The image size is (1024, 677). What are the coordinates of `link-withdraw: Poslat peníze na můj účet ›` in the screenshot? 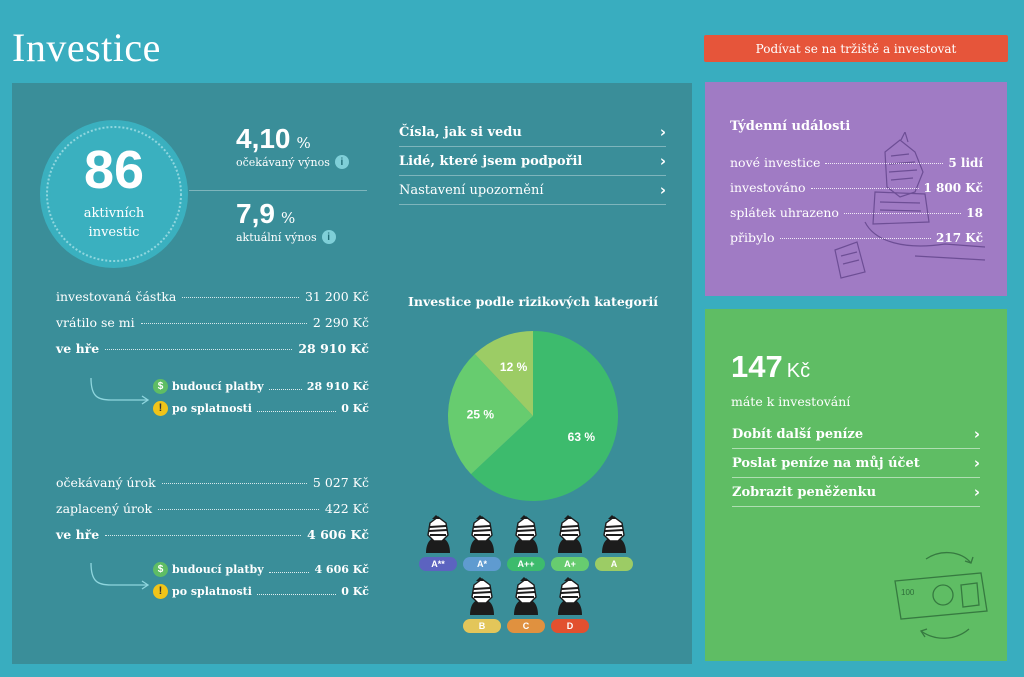 It's located at (856, 463).